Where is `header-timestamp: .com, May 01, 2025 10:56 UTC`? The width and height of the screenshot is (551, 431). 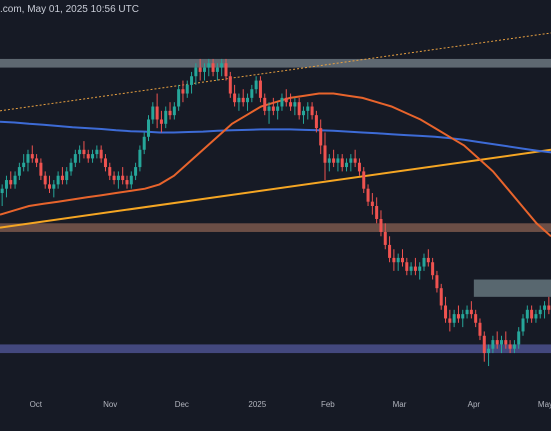 header-timestamp: .com, May 01, 2025 10:56 UTC is located at coordinates (69, 9).